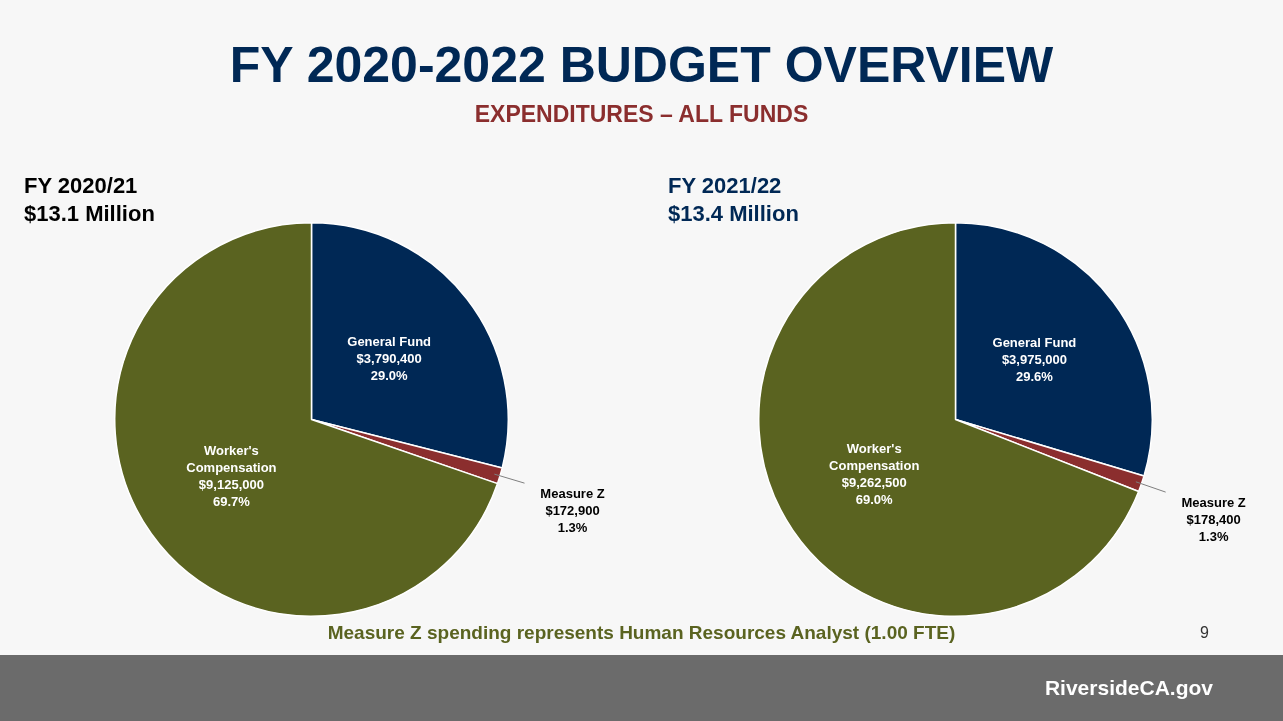 The width and height of the screenshot is (1283, 721). Describe the element at coordinates (389, 366) in the screenshot. I see `data-label: $3,790,400 29.0%` at that location.